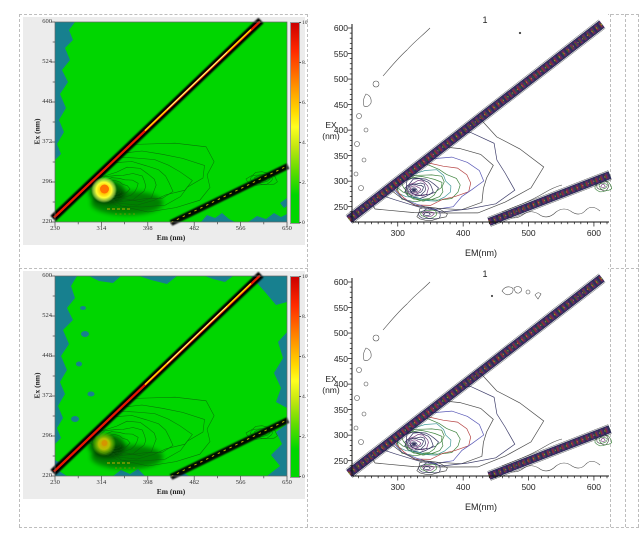  I want to click on x-tick-label: 650, so click(287, 228).